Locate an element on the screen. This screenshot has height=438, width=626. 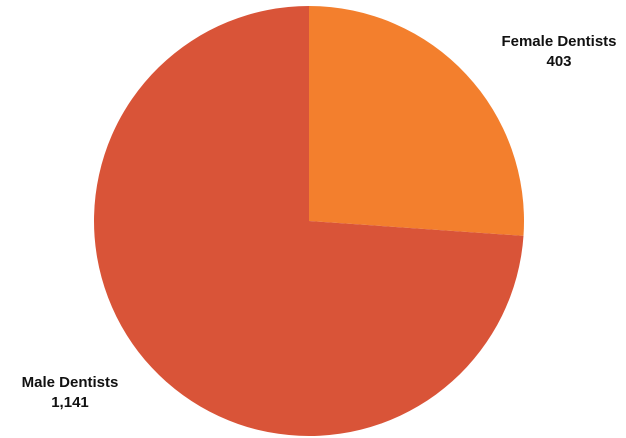
slice-label-female: Female Dentists is located at coordinates (558, 41).